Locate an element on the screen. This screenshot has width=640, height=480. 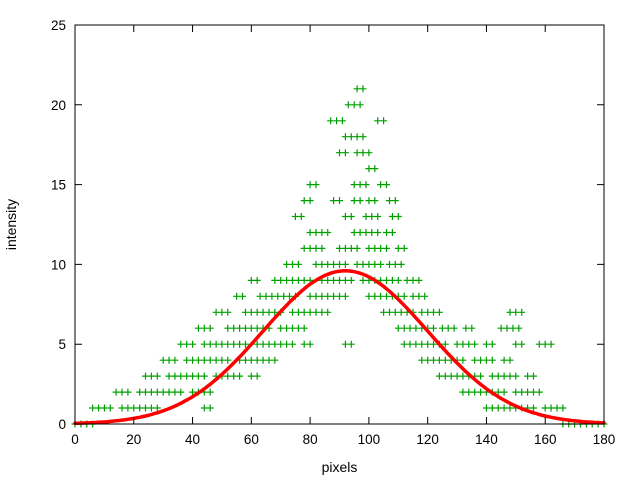
tick-label: 120 is located at coordinates (427, 439).